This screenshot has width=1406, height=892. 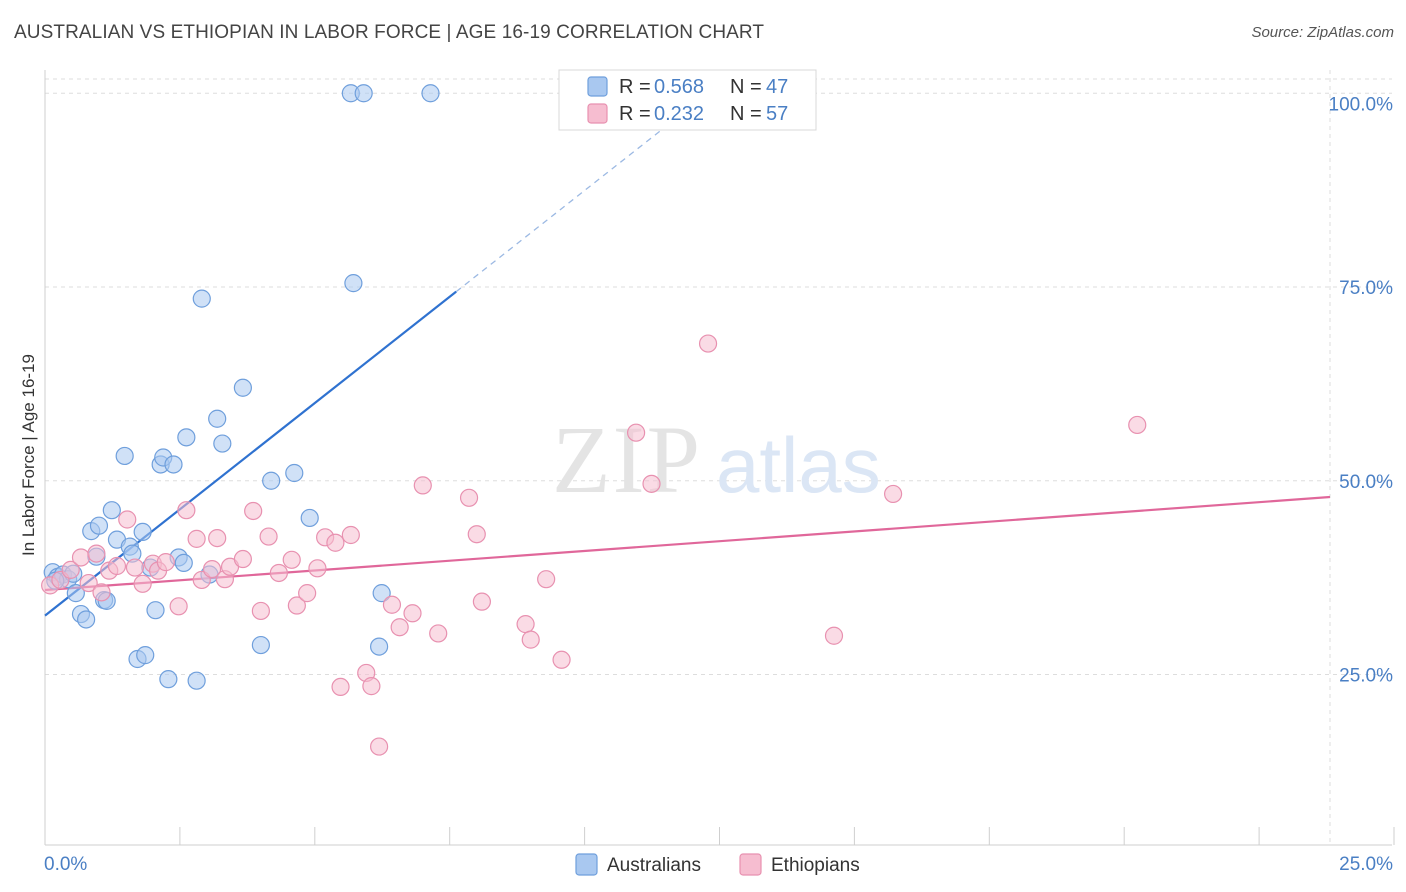 I want to click on x-tick-label: 25.0%, so click(x=1366, y=864).